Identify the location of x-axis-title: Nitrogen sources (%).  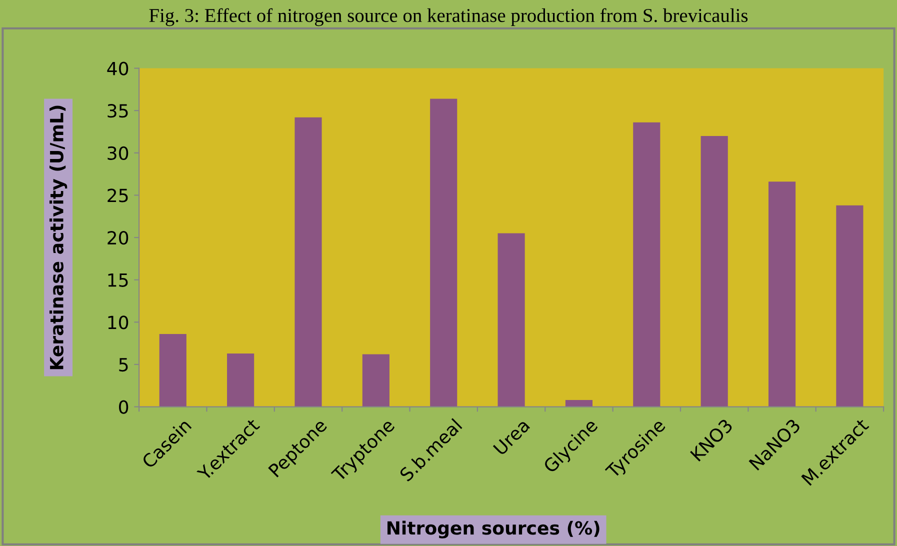
(493, 529).